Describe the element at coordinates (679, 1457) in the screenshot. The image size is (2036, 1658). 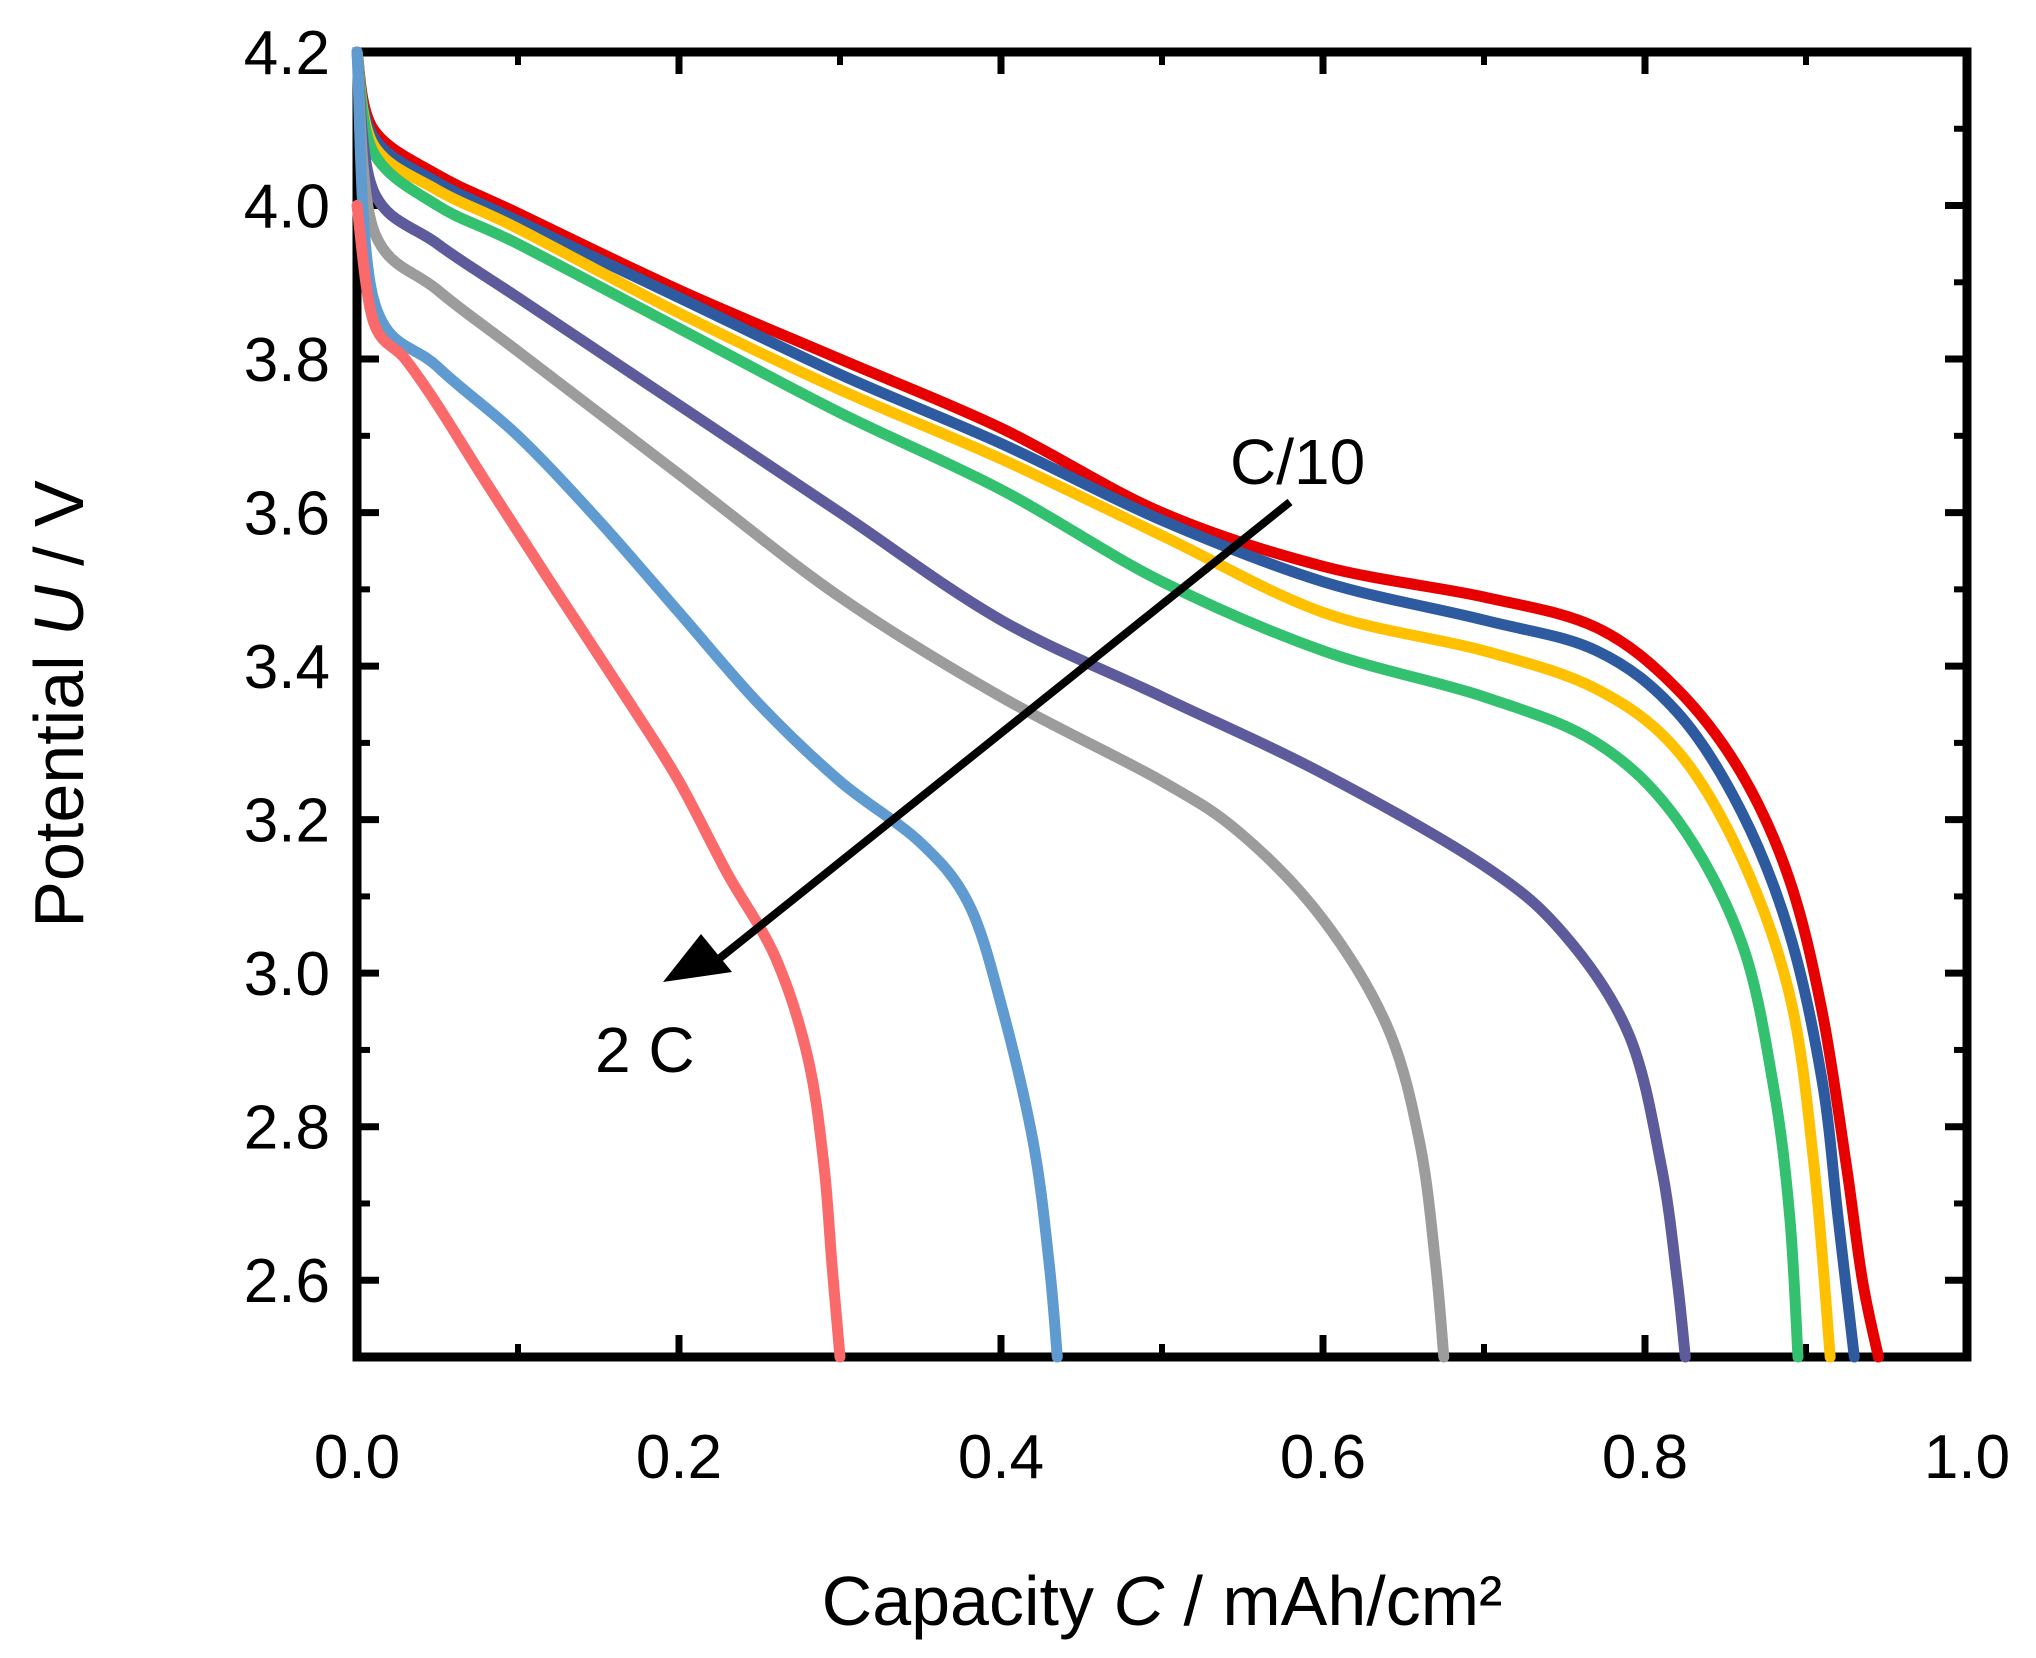
I see `x-tick-label: 0.2` at that location.